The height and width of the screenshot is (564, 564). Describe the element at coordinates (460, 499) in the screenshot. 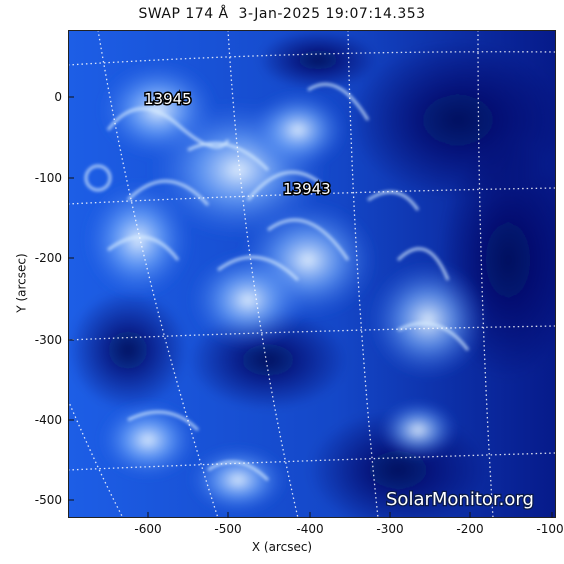

I see `watermark: SolarMonitor.org` at that location.